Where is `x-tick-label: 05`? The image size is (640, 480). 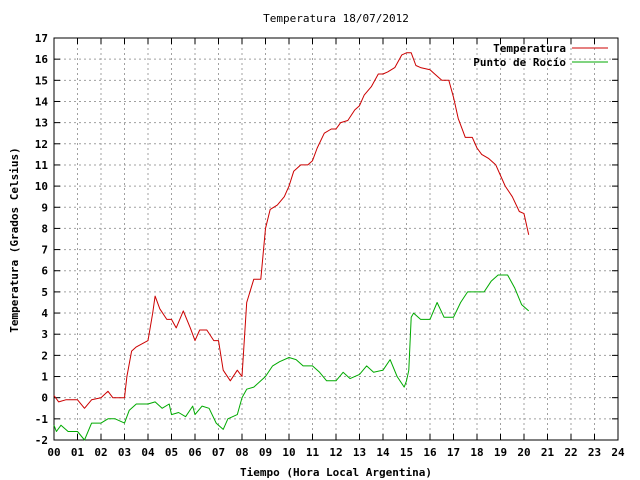
x-tick-label: 05 is located at coordinates (171, 452).